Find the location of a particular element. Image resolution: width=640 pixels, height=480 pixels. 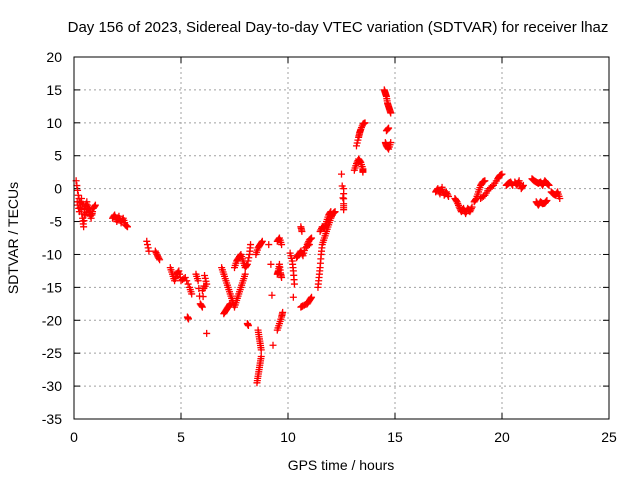

x-tick-label: 10 is located at coordinates (288, 437).